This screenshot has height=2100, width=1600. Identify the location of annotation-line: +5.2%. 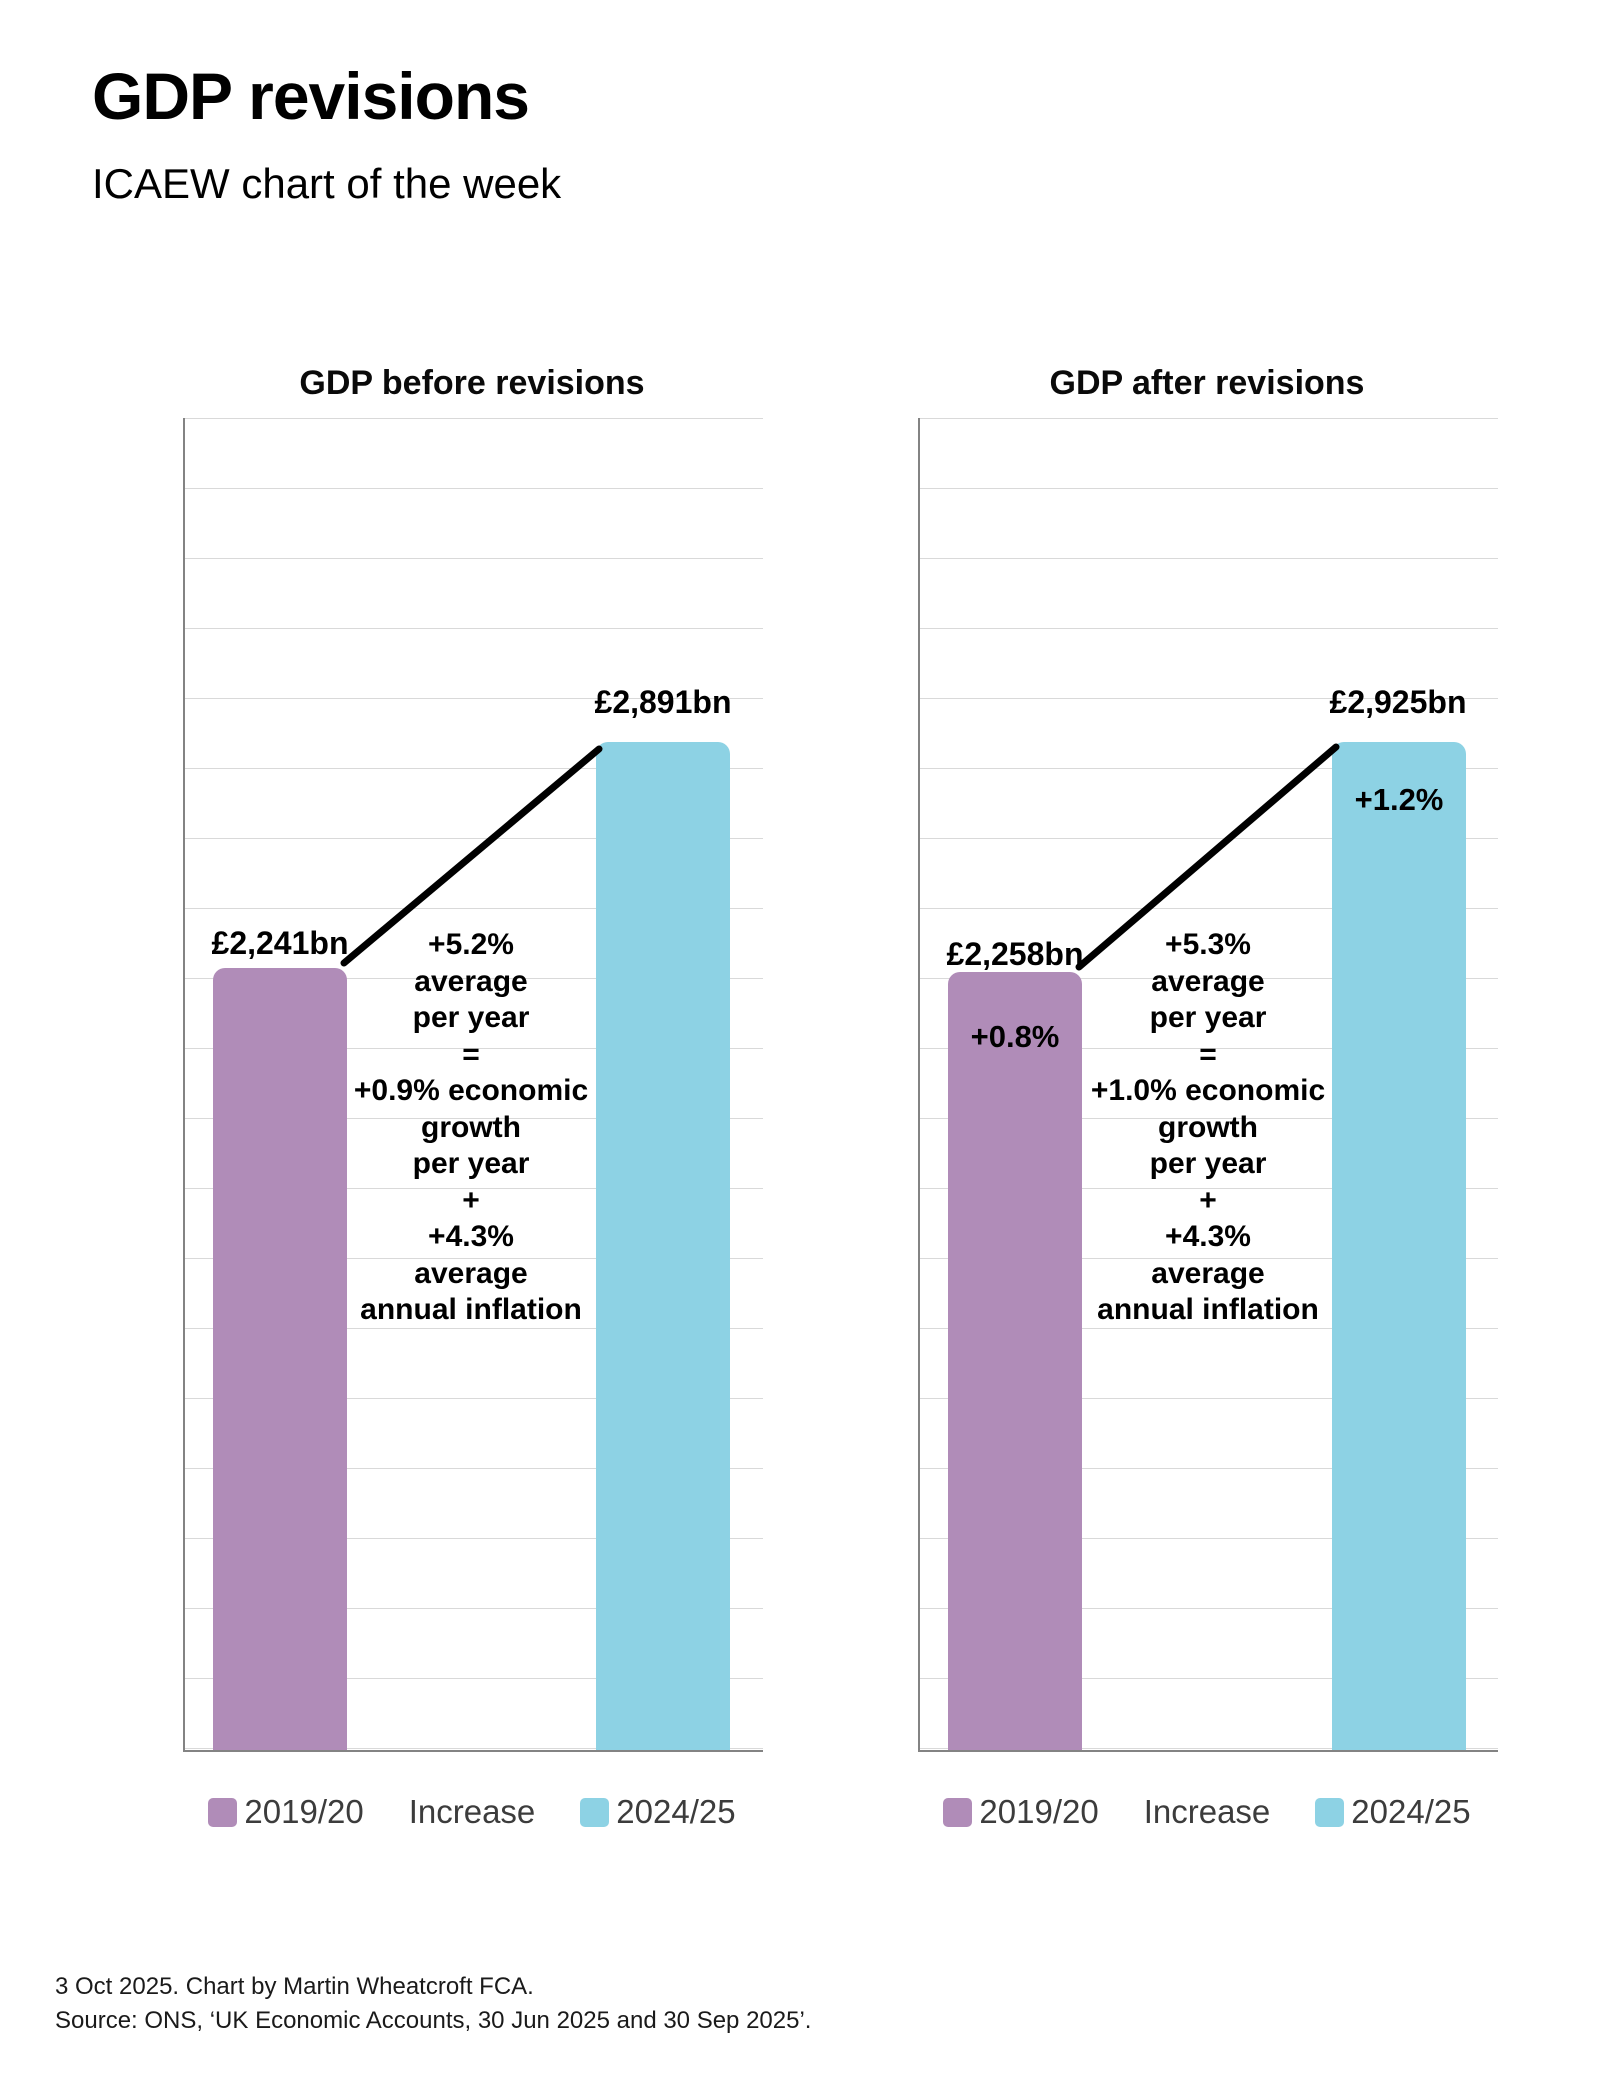
(471, 944).